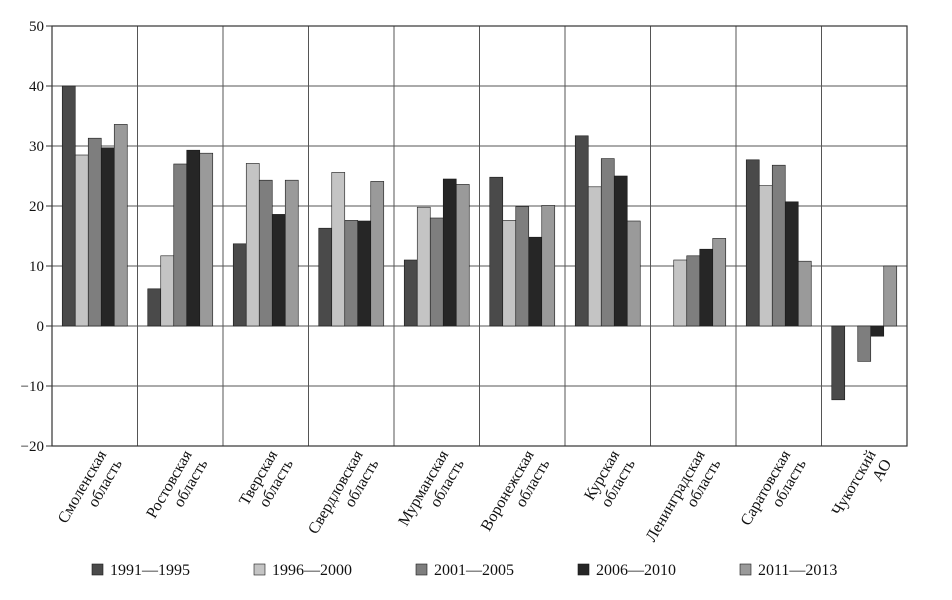  I want to click on legend-label: 1991—1995, so click(150, 570).